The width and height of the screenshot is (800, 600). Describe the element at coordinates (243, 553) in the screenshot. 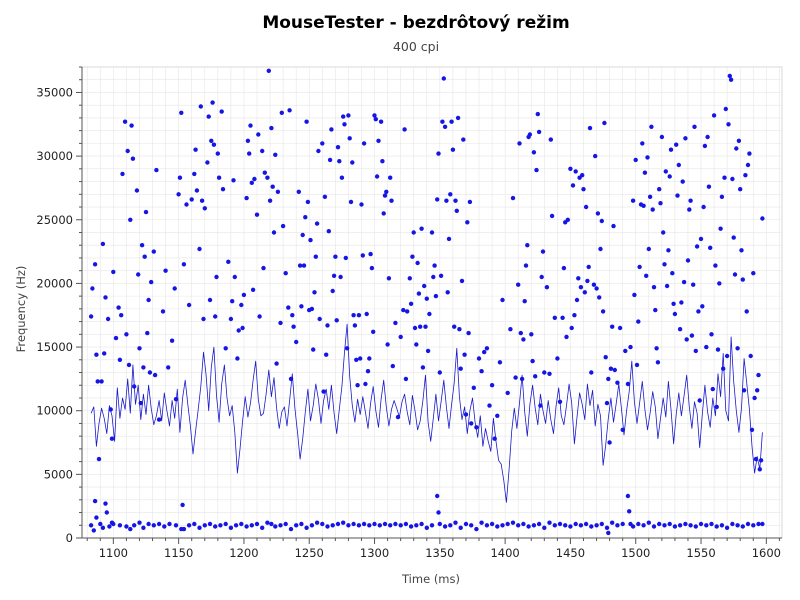

I see `x-tick-label: 1200` at that location.